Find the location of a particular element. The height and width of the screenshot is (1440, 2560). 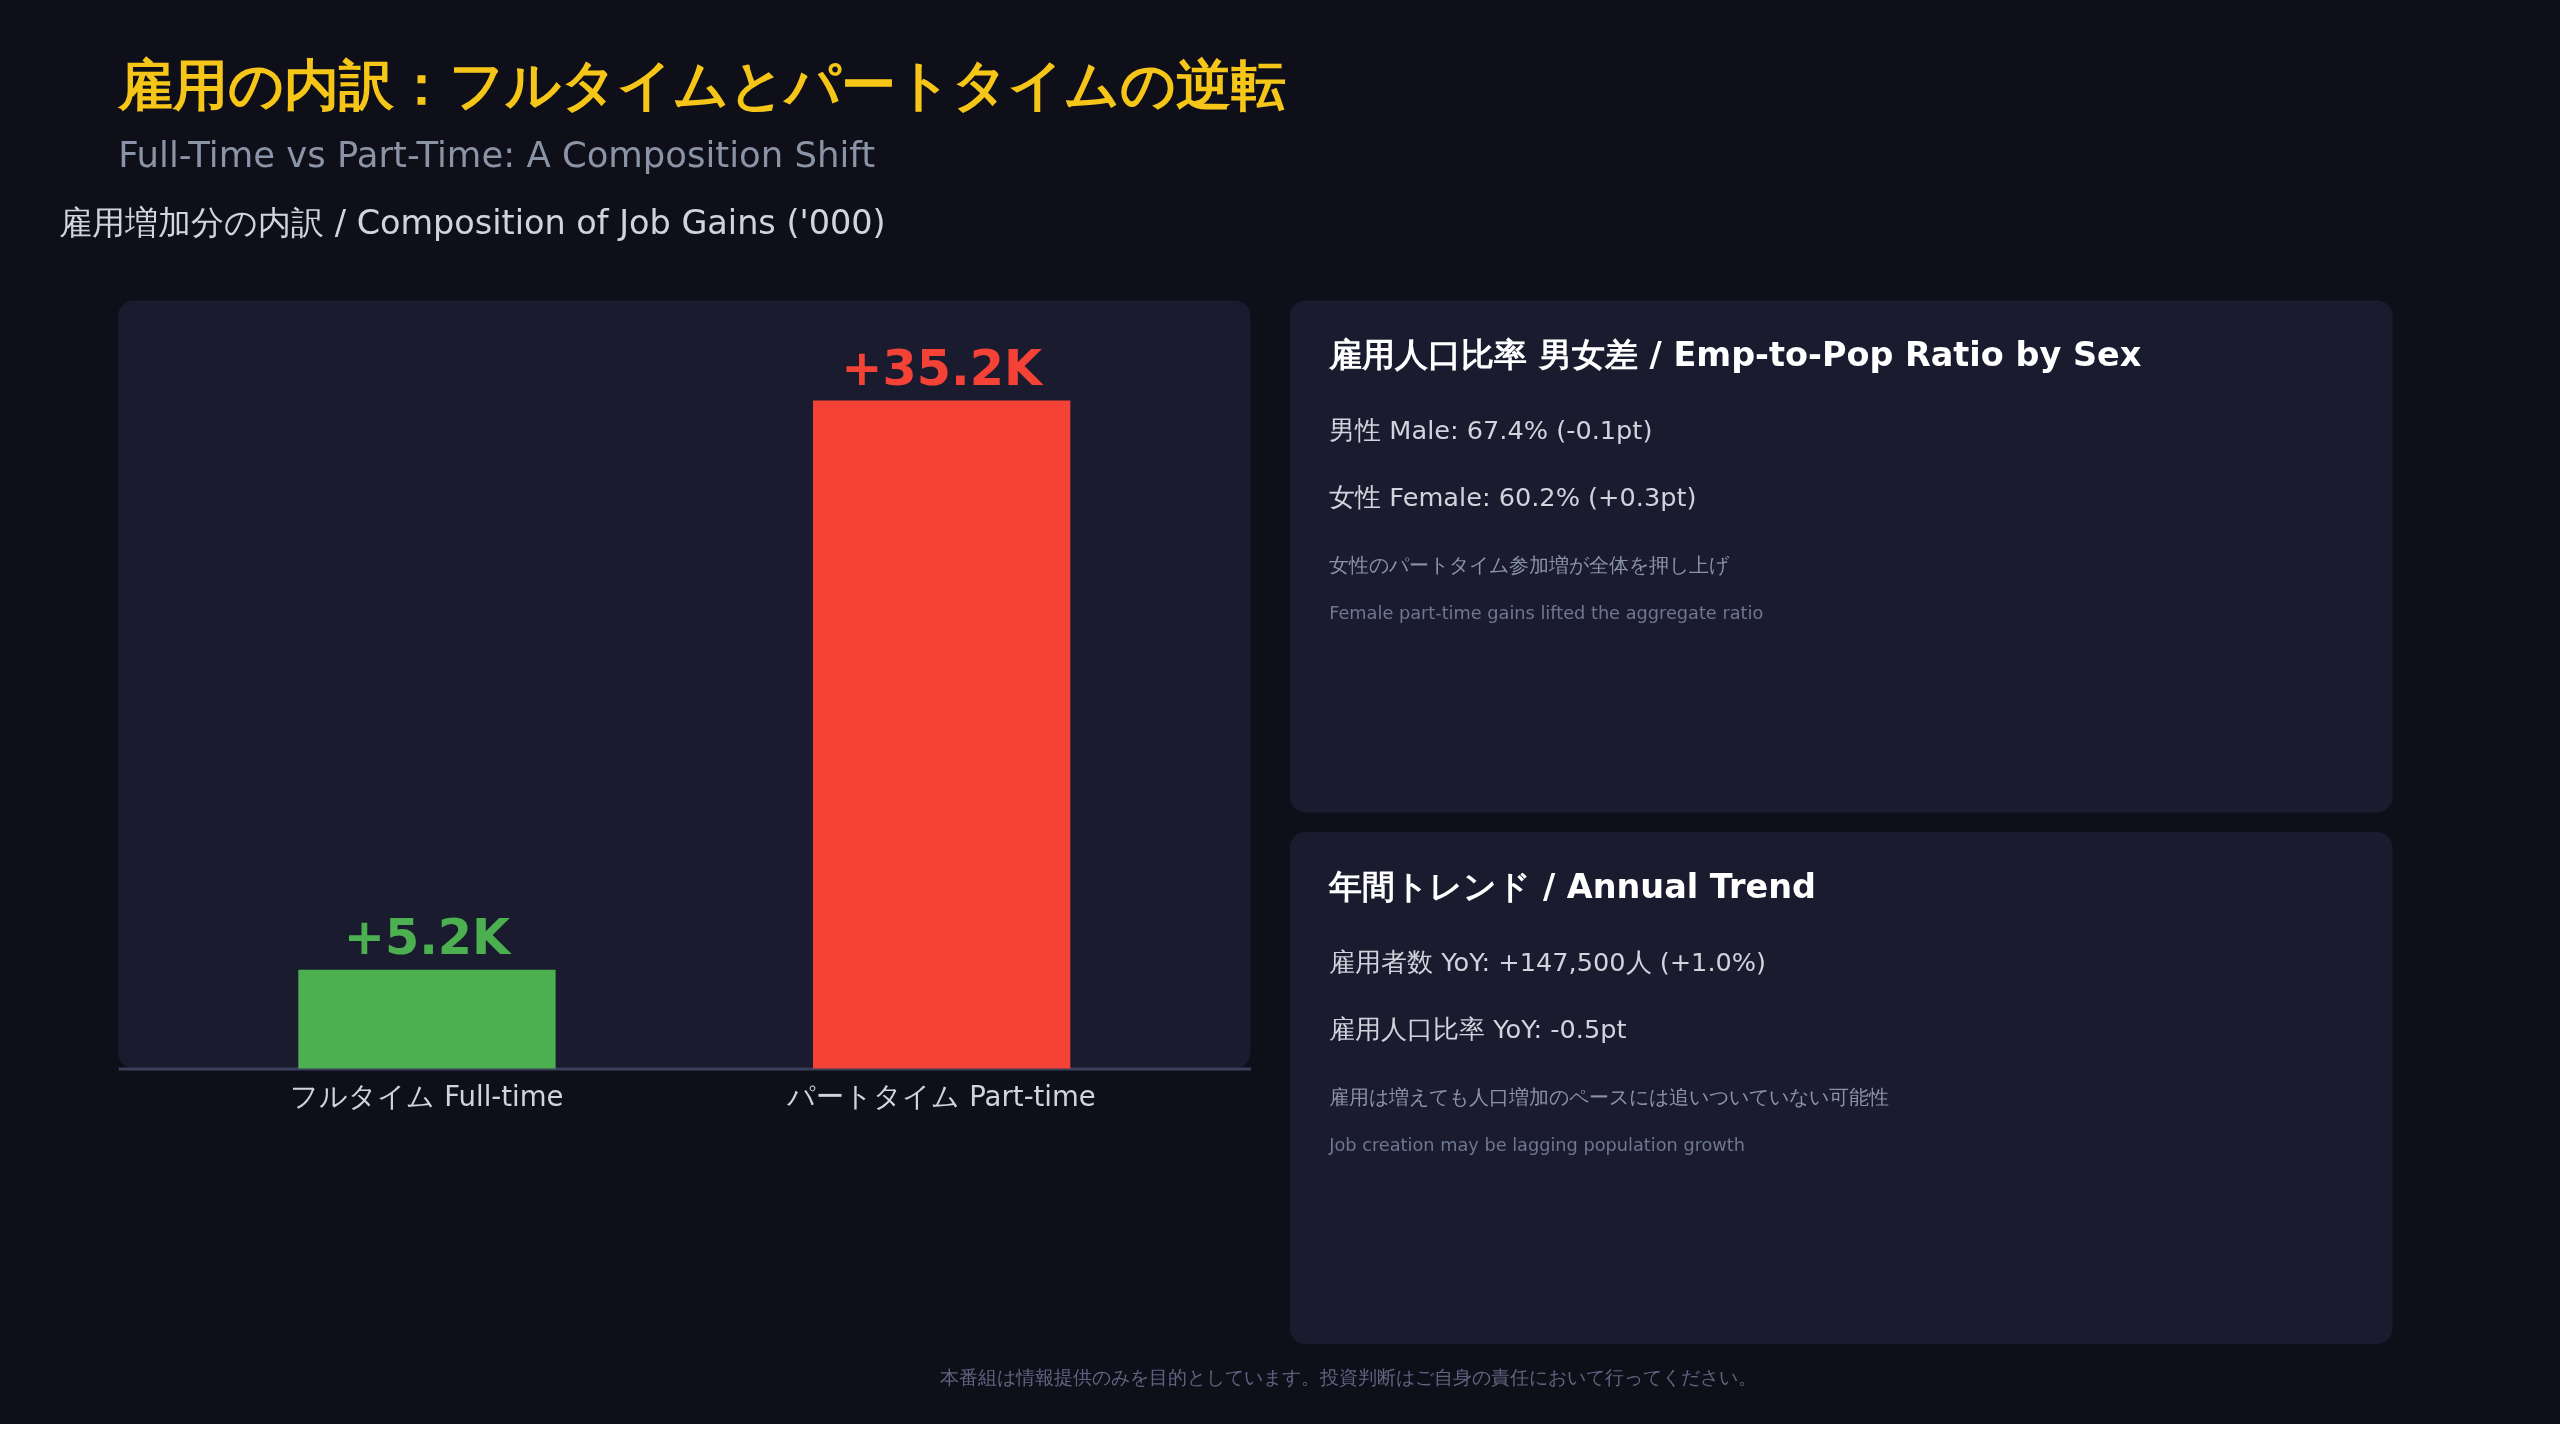

text: Female part-time gains lifted the aggregate ratio is located at coordinates (1546, 613).